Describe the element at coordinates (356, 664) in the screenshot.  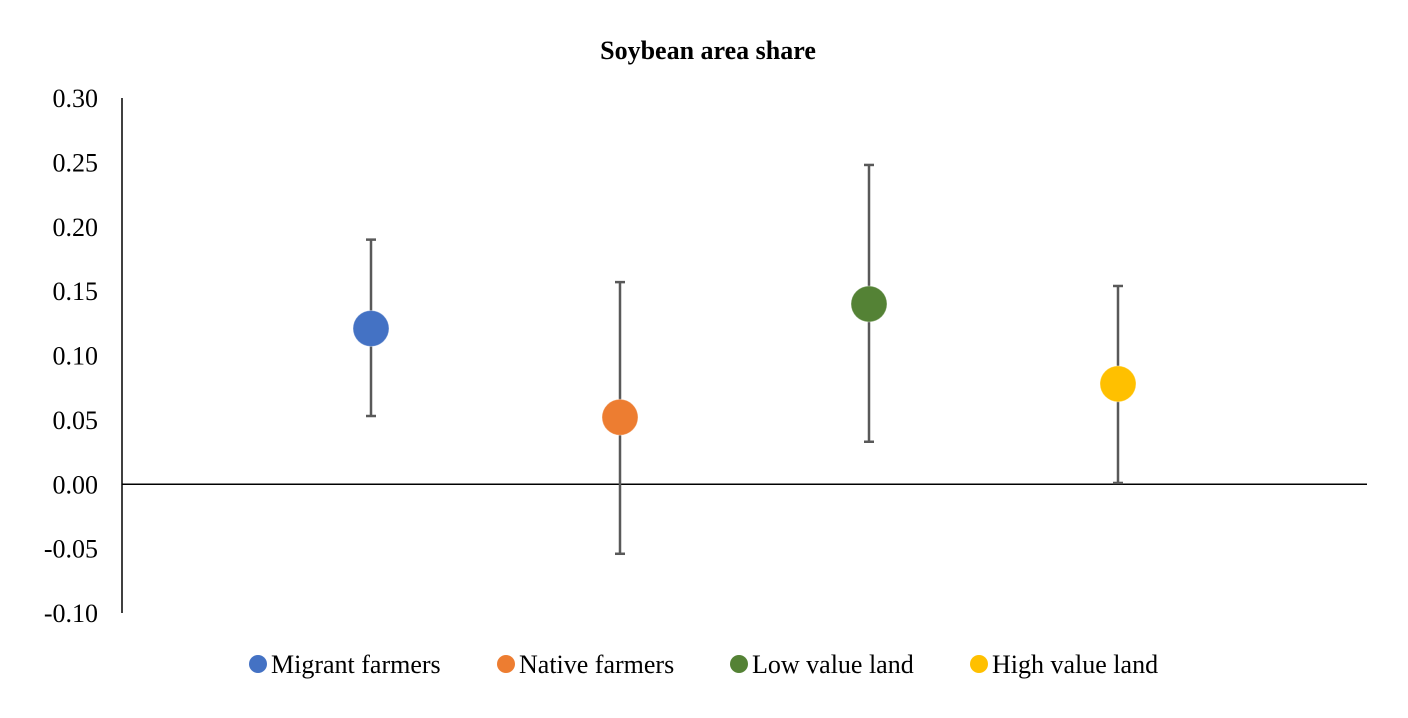
I see `legend-label: Migrant farmers` at that location.